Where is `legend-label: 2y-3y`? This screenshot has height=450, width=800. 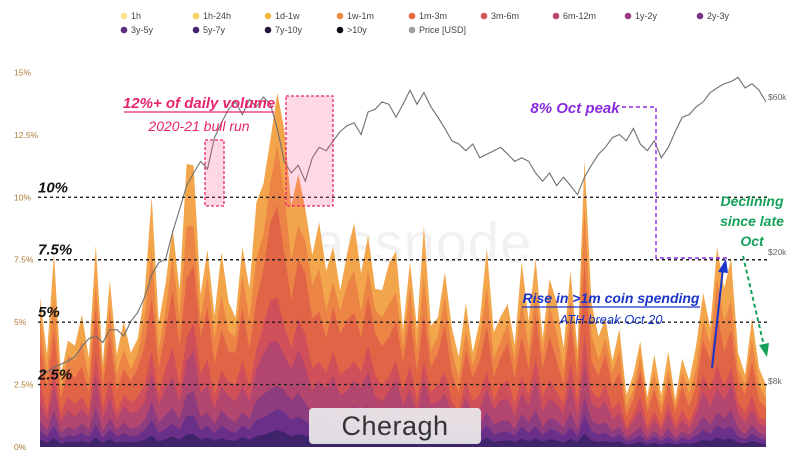
legend-label: 2y-3y is located at coordinates (718, 16).